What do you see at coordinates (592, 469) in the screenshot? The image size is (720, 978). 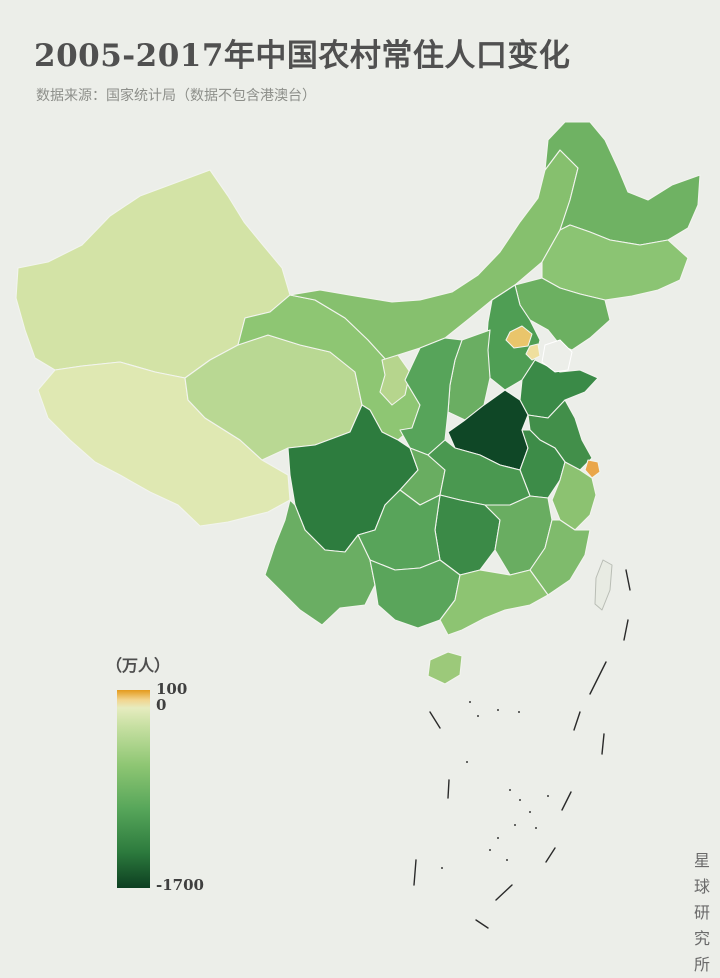 I see `region-shanghai` at bounding box center [592, 469].